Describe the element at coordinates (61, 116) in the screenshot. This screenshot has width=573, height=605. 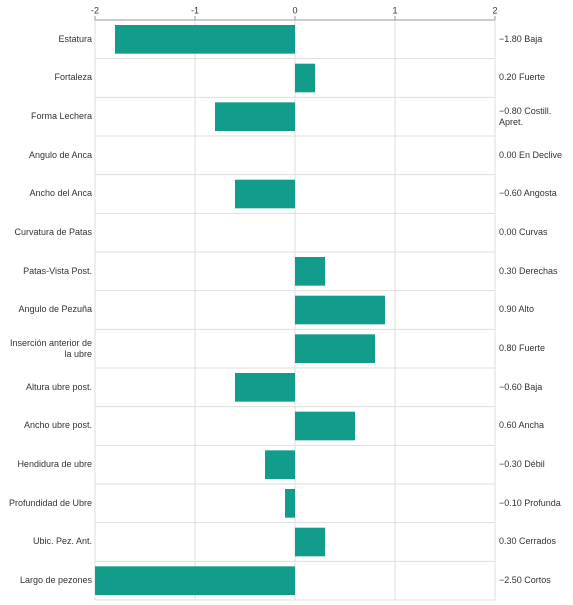
I see `category-label: Forma Lechera` at that location.